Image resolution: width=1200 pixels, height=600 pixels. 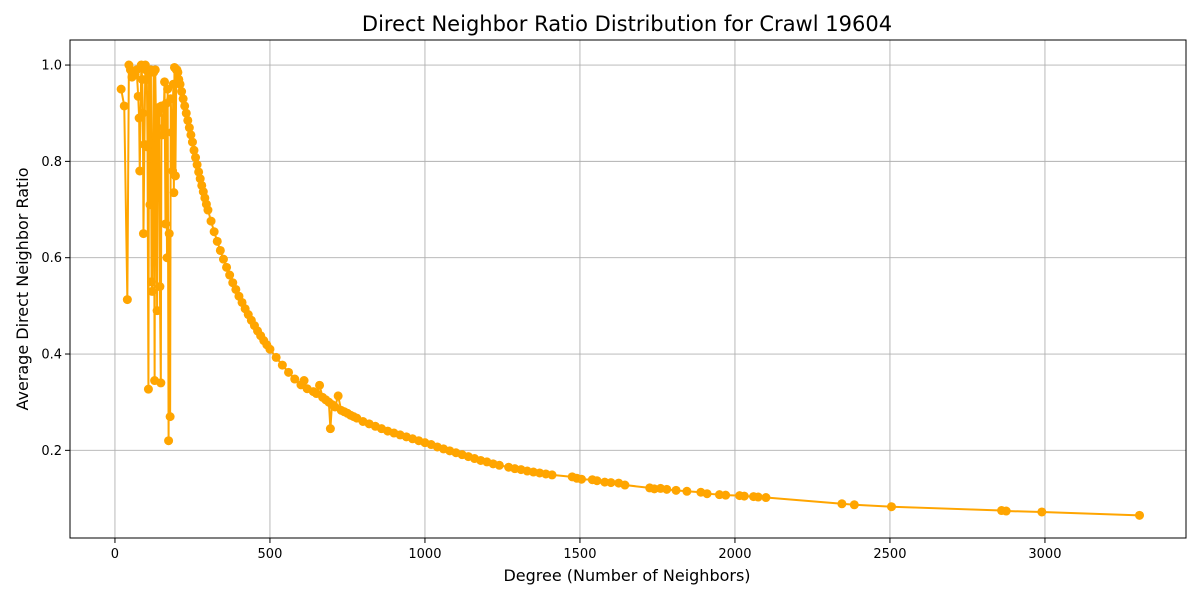 What do you see at coordinates (51, 66) in the screenshot?
I see `y-tick-label: 1.0` at bounding box center [51, 66].